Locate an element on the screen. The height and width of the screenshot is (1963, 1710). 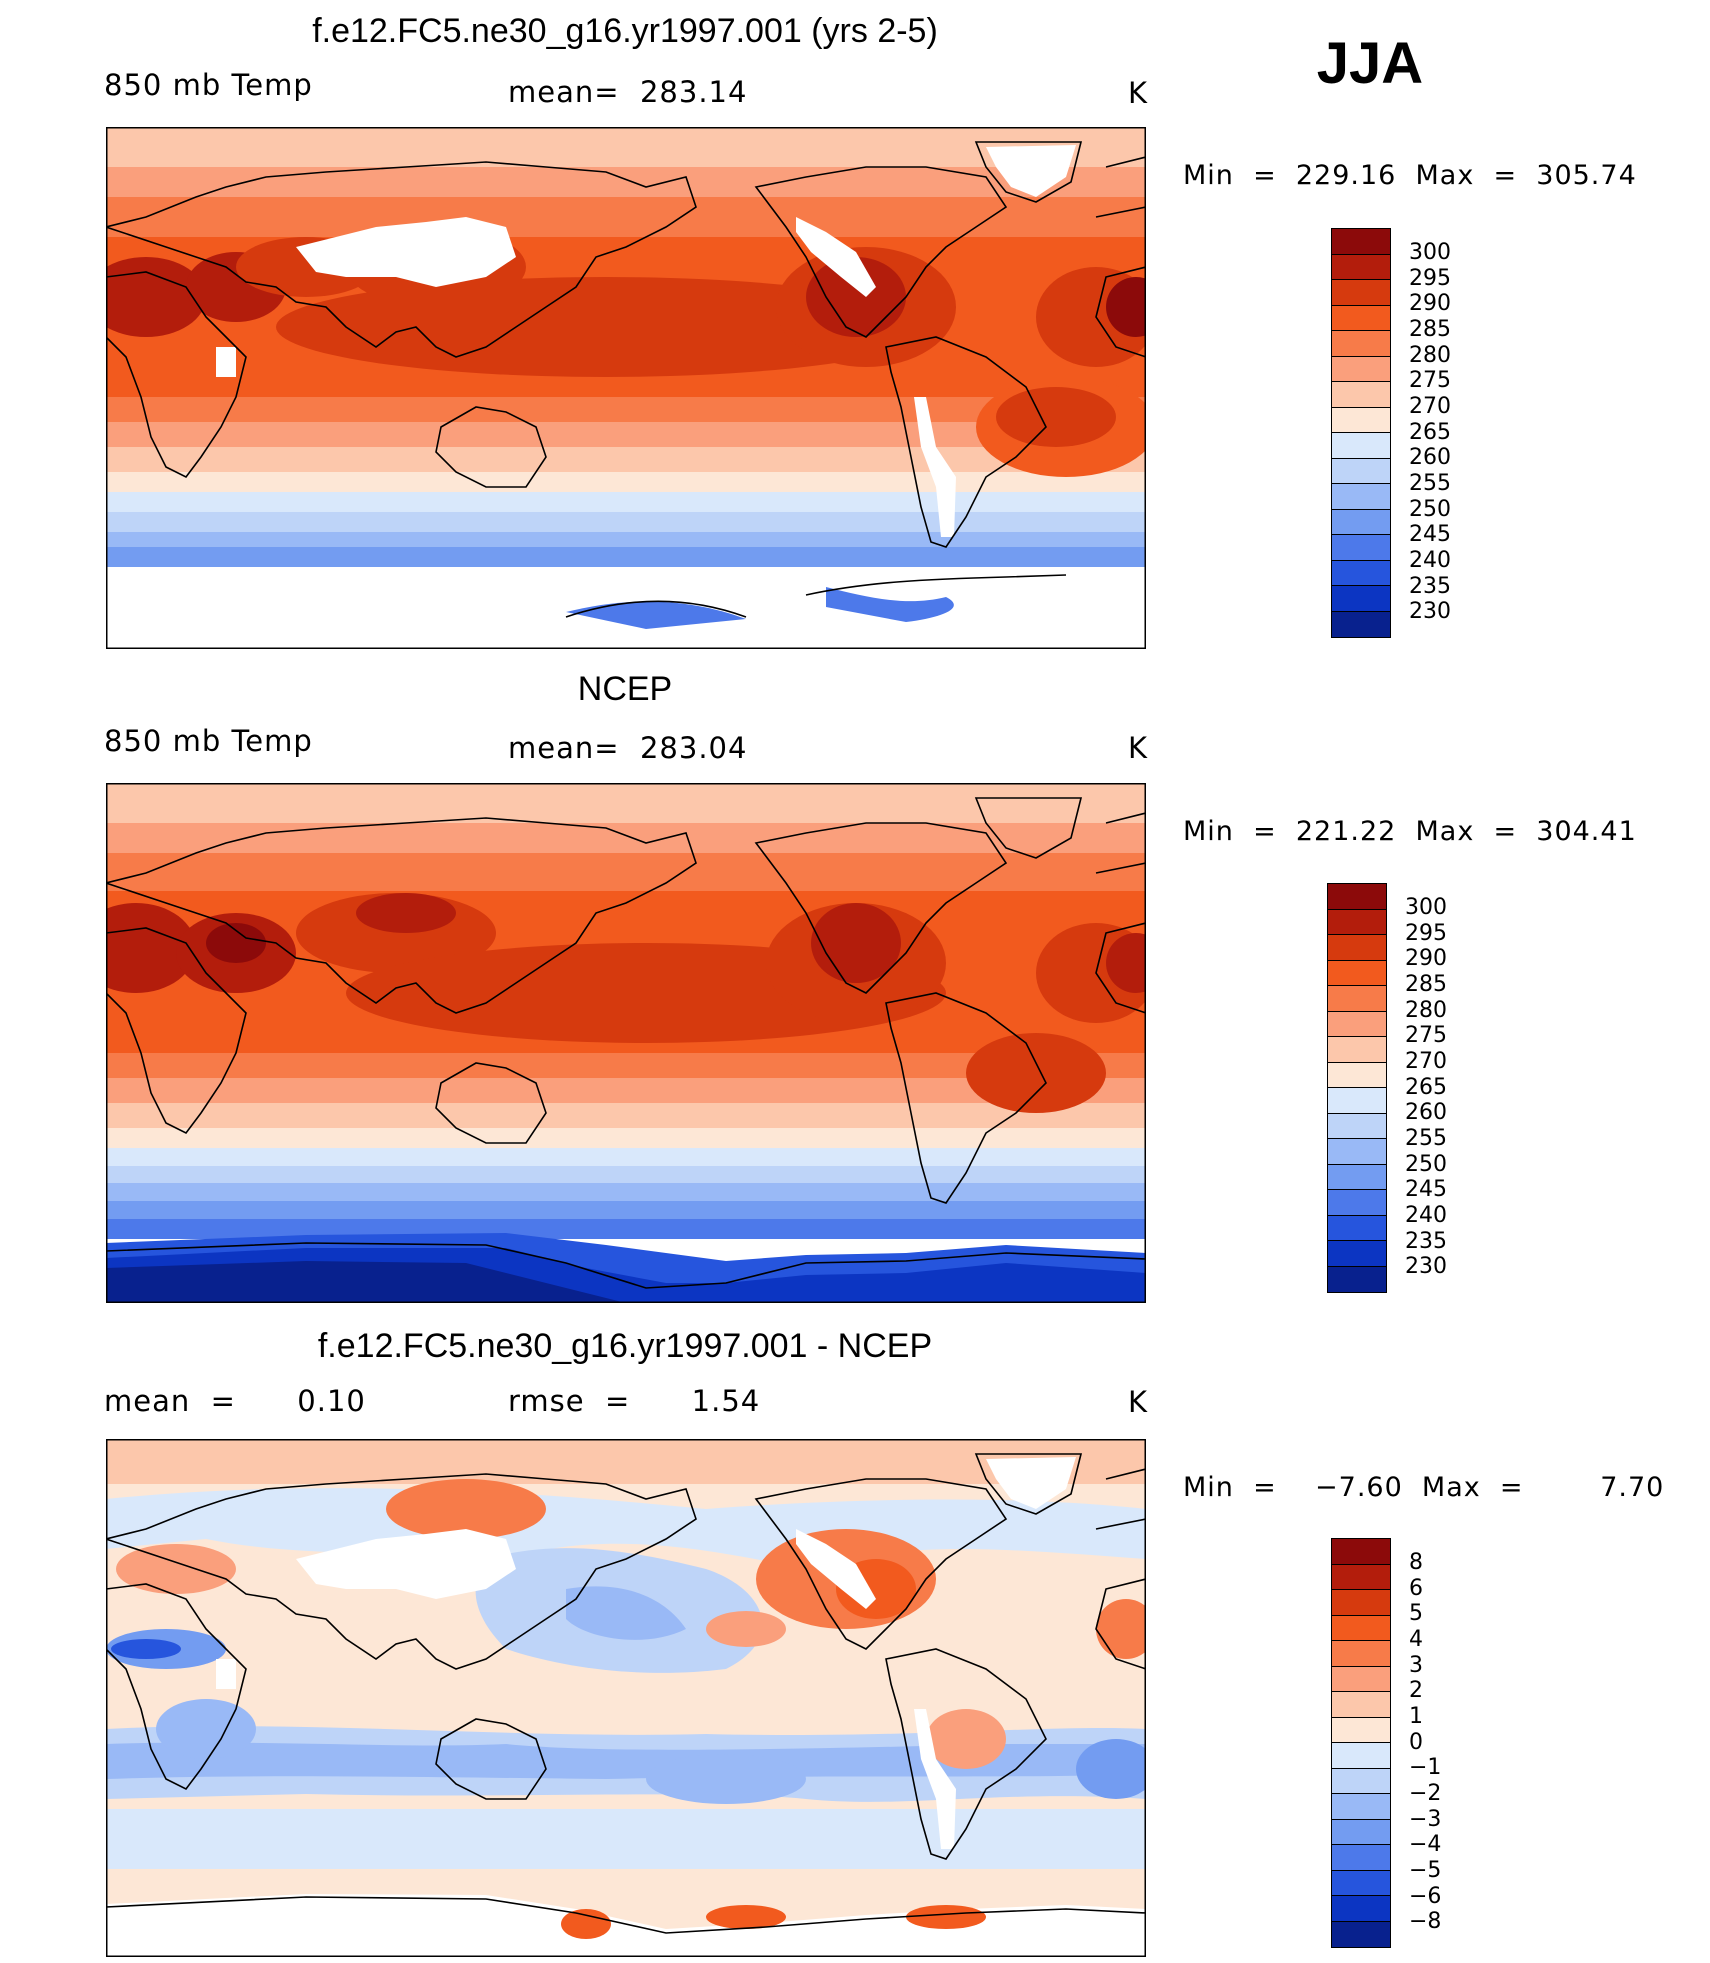
p1-band-s5 is located at coordinates (626, 503).